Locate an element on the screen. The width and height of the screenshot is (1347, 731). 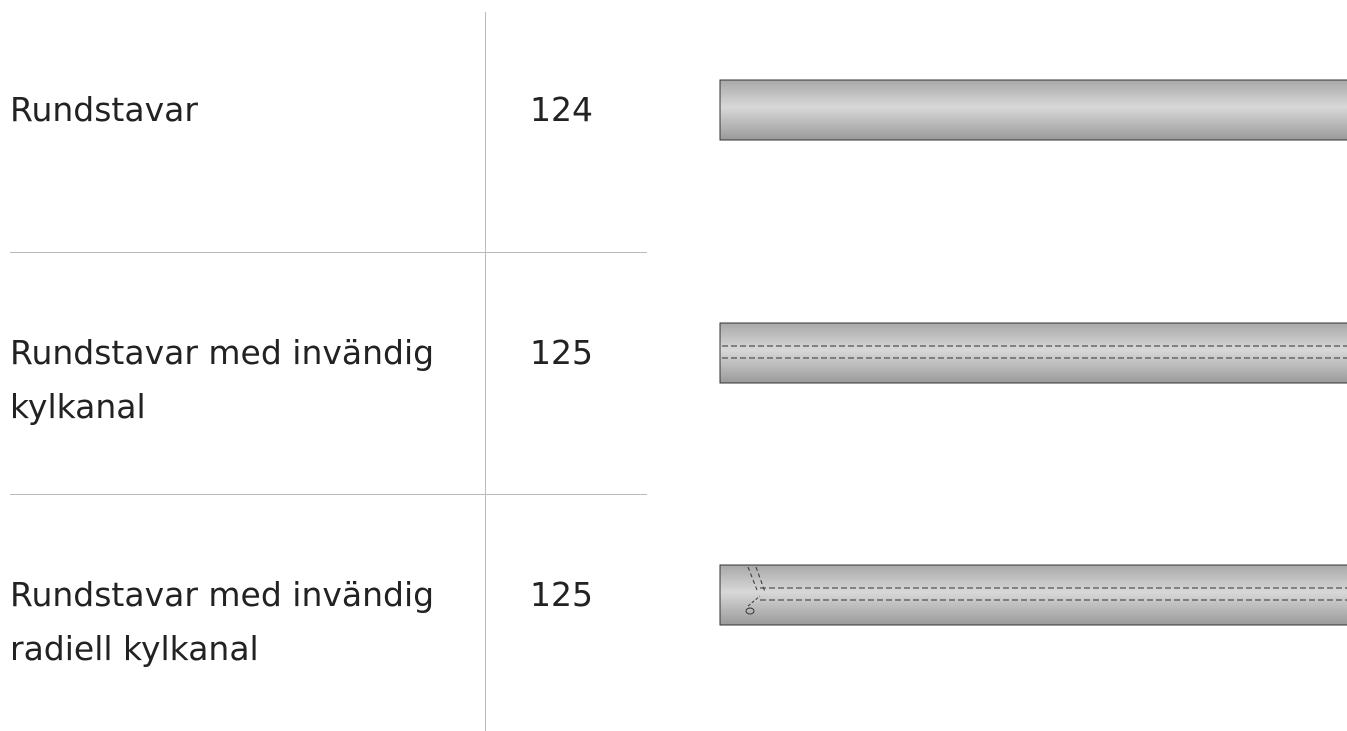
page-number: 124 is located at coordinates (561, 109).